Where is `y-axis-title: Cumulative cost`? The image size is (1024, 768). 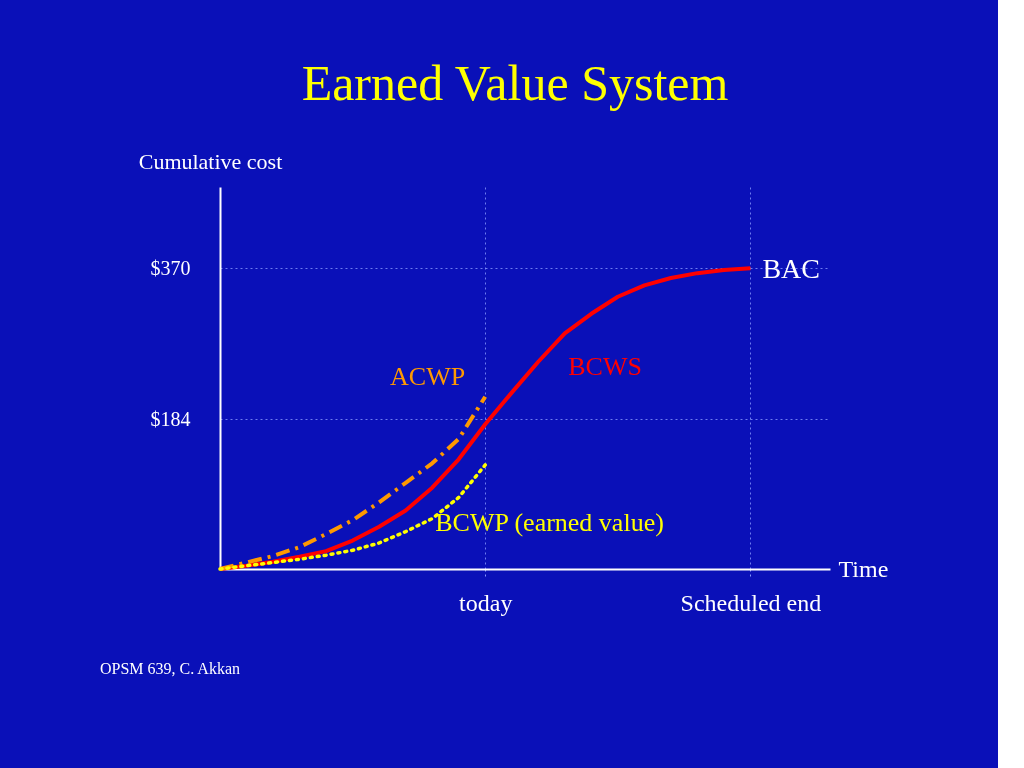
y-axis-title: Cumulative cost is located at coordinates (210, 161).